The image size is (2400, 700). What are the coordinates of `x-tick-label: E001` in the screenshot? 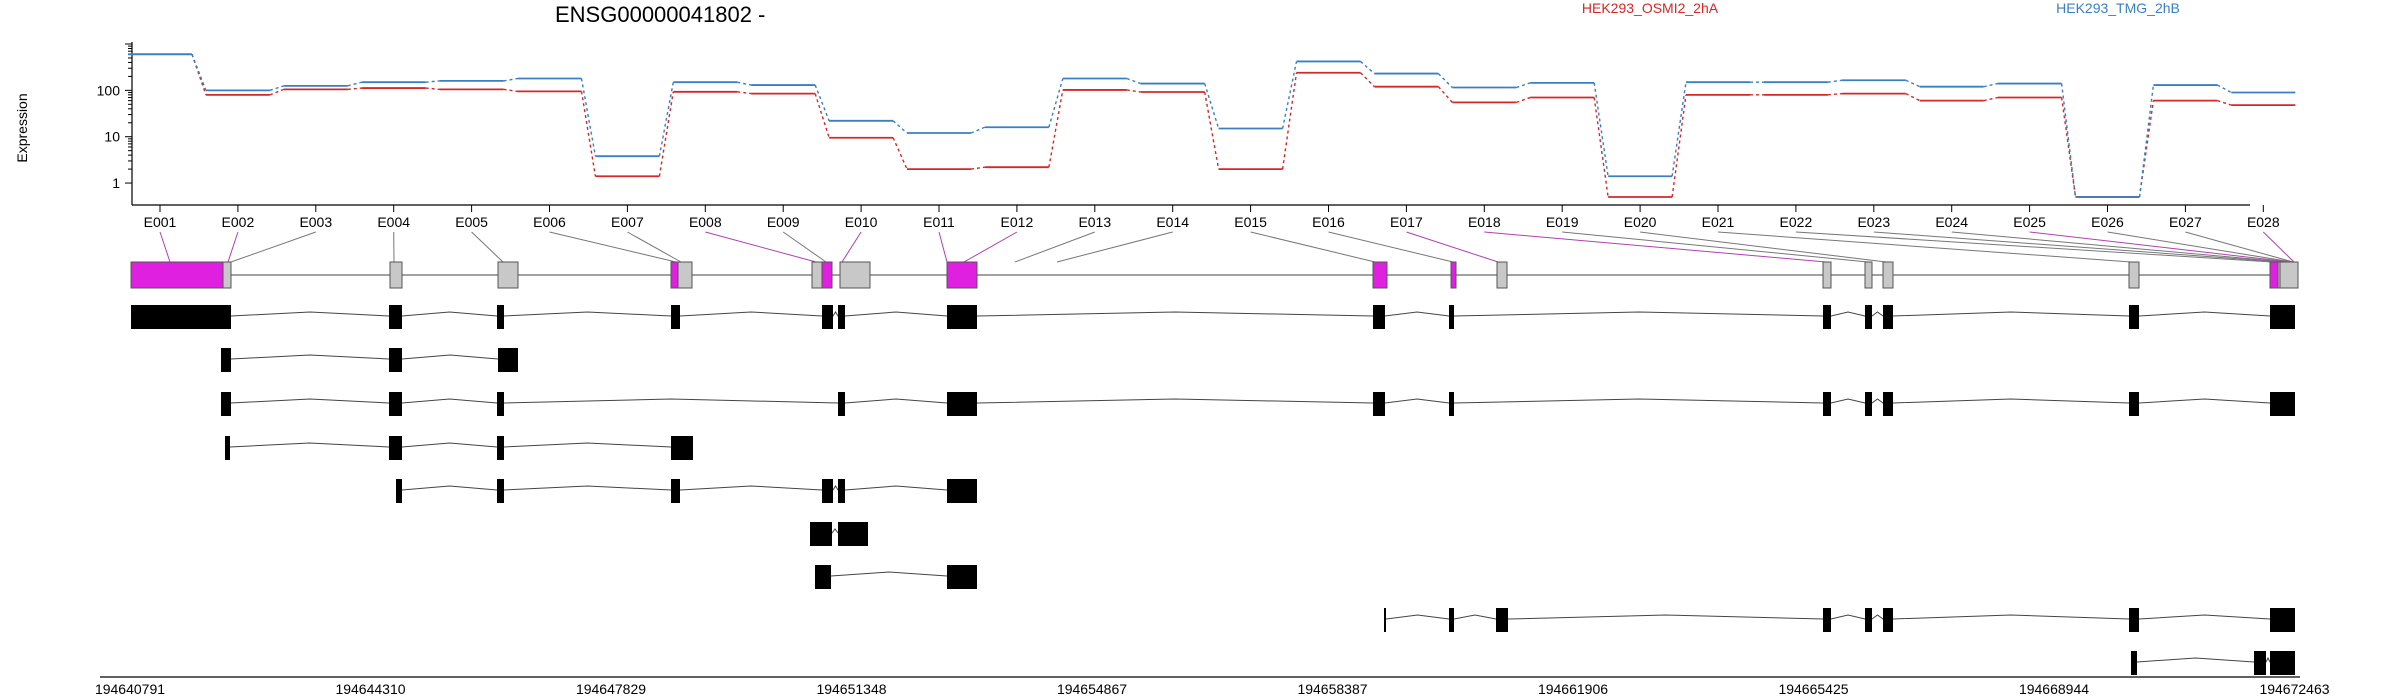 It's located at (160, 222).